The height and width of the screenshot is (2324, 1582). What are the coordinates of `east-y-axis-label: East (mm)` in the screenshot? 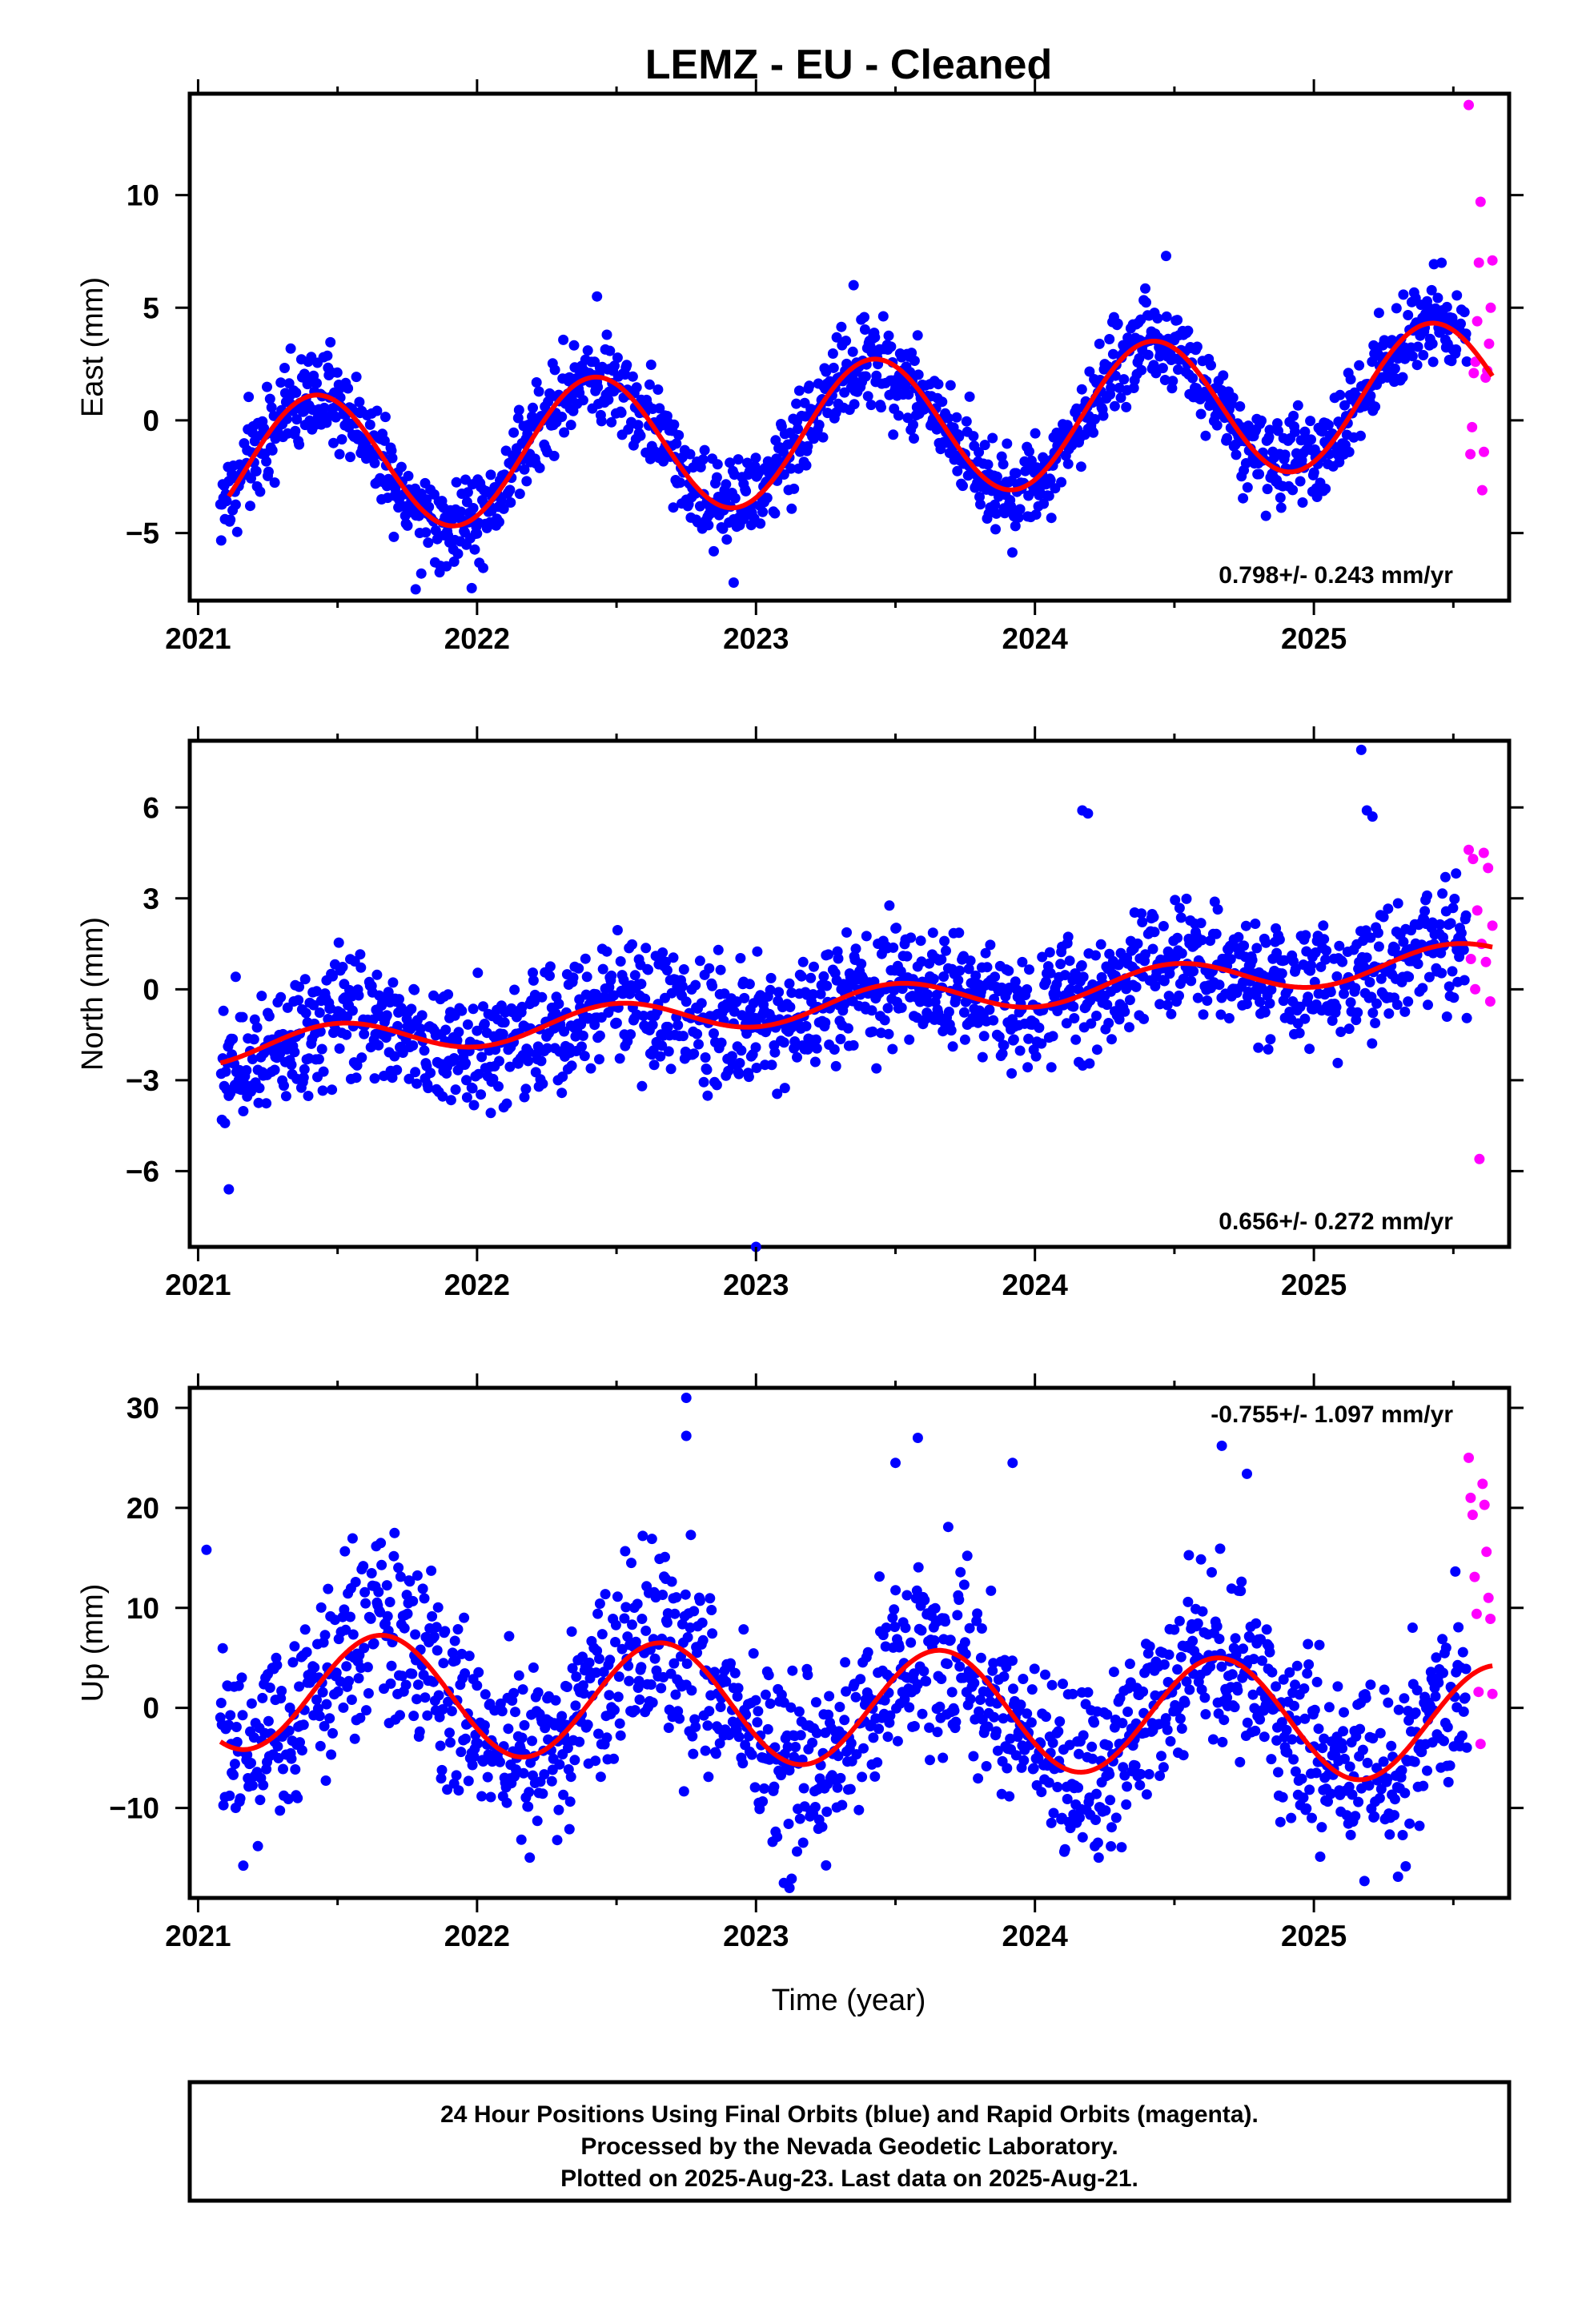 It's located at (93, 347).